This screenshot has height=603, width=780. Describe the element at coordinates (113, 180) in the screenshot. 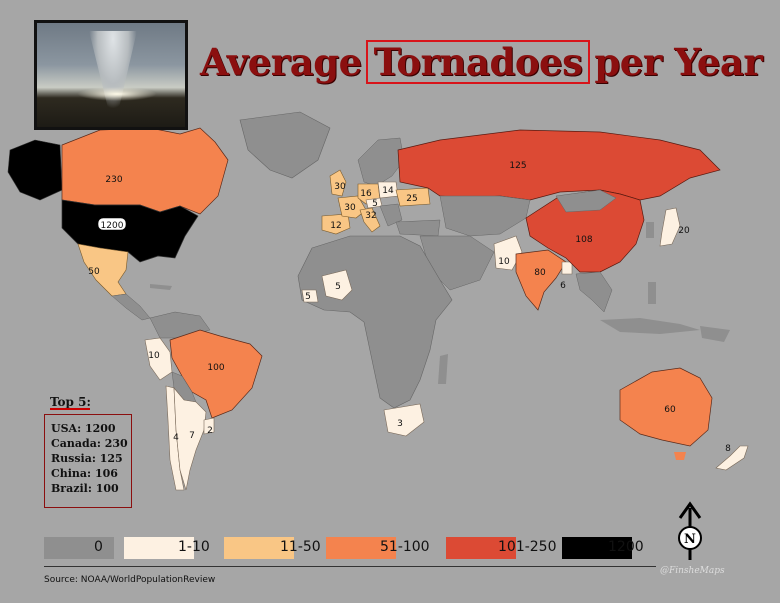

I see `label-canada: 230` at that location.